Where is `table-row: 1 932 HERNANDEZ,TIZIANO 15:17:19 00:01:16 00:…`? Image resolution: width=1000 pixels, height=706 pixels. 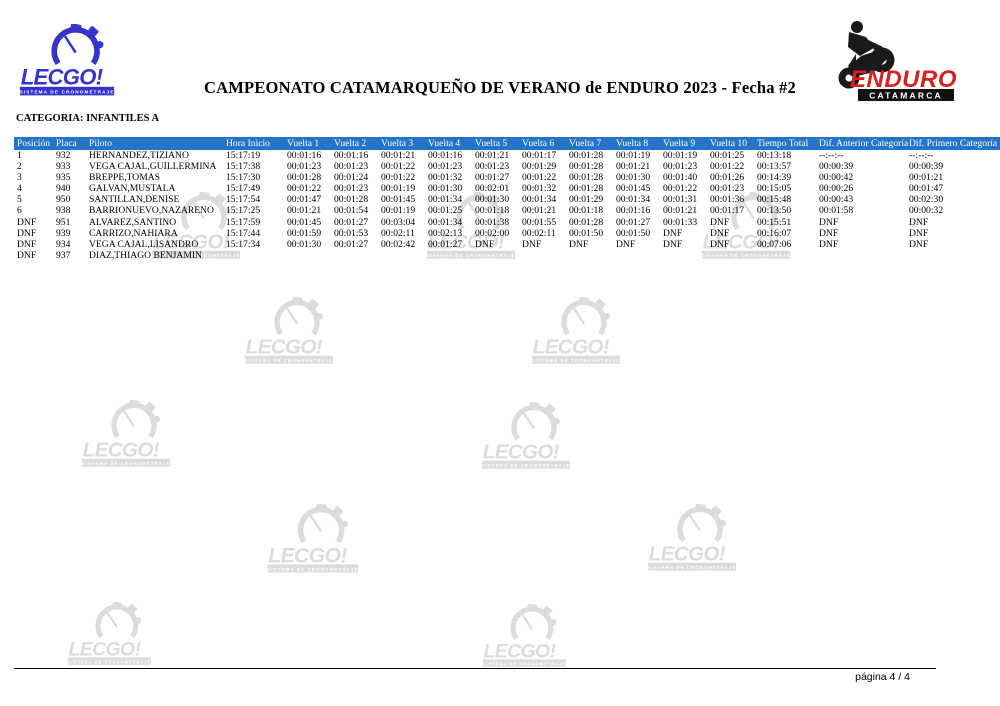 table-row: 1 932 HERNANDEZ,TIZIANO 15:17:19 00:01:16 00:… is located at coordinates (507, 155).